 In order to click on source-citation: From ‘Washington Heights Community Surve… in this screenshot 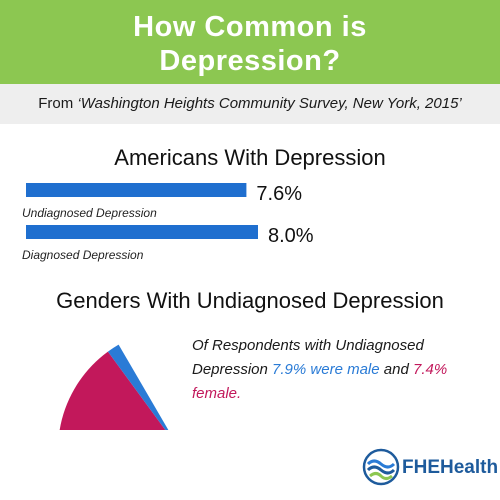, I will do `click(250, 104)`.